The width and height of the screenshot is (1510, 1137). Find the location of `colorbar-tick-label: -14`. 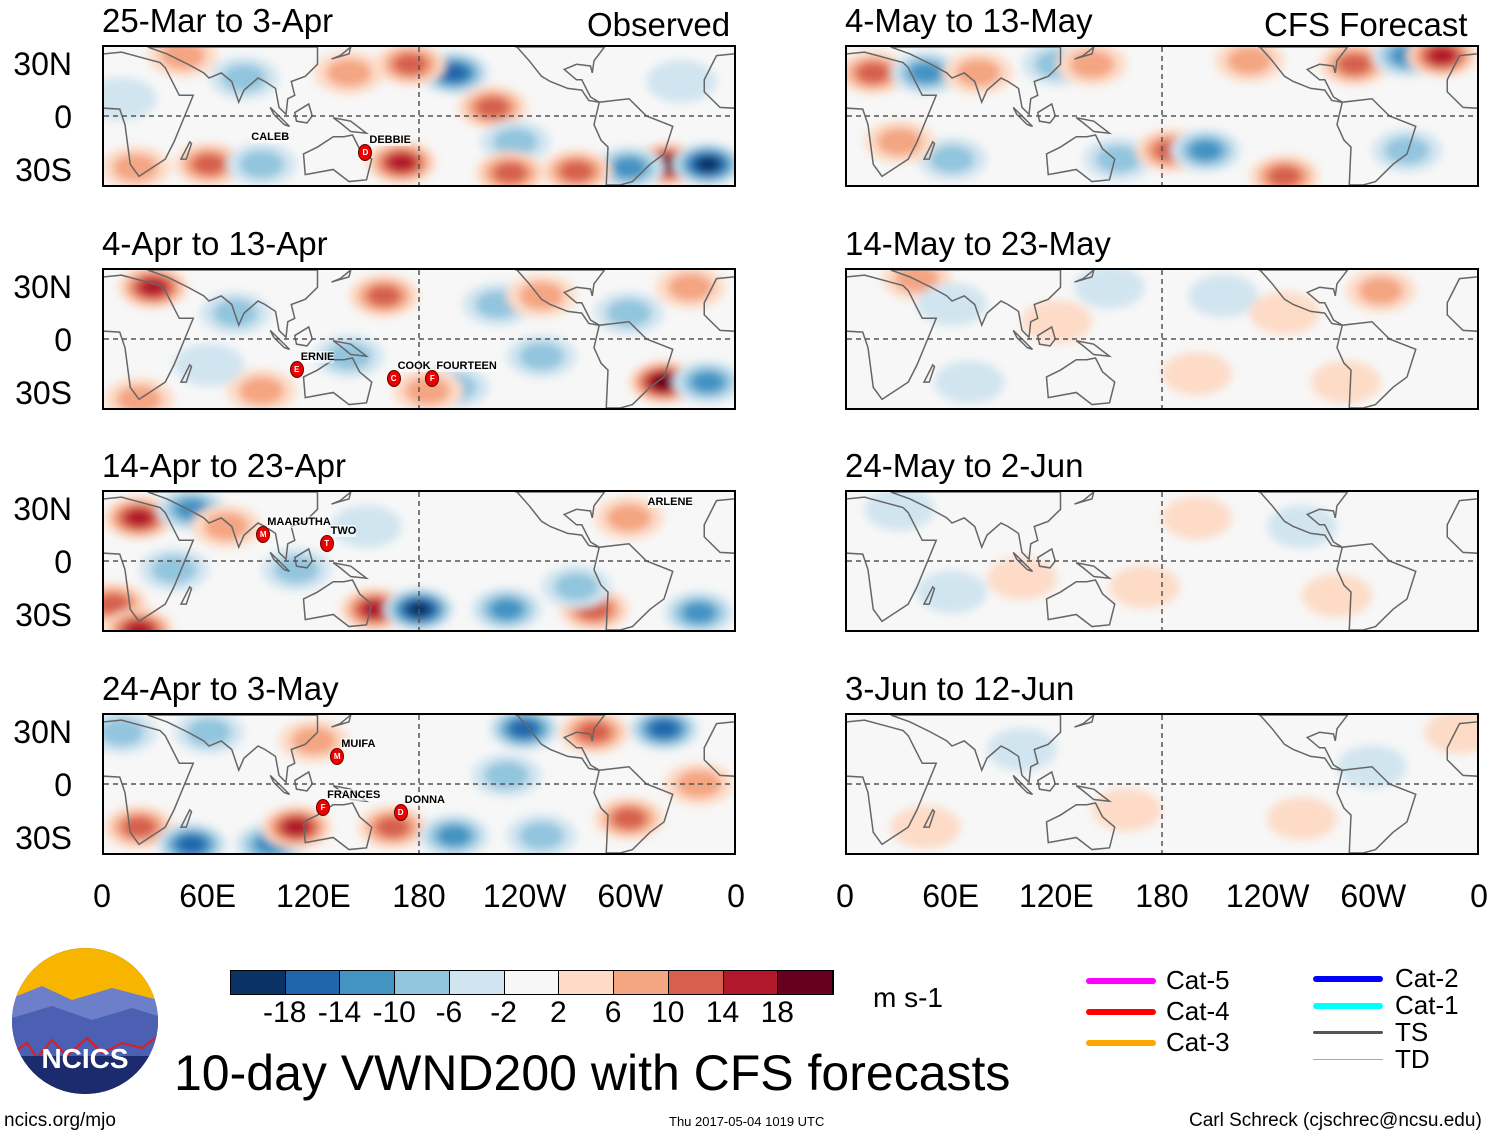

colorbar-tick-label: -14 is located at coordinates (339, 1012).